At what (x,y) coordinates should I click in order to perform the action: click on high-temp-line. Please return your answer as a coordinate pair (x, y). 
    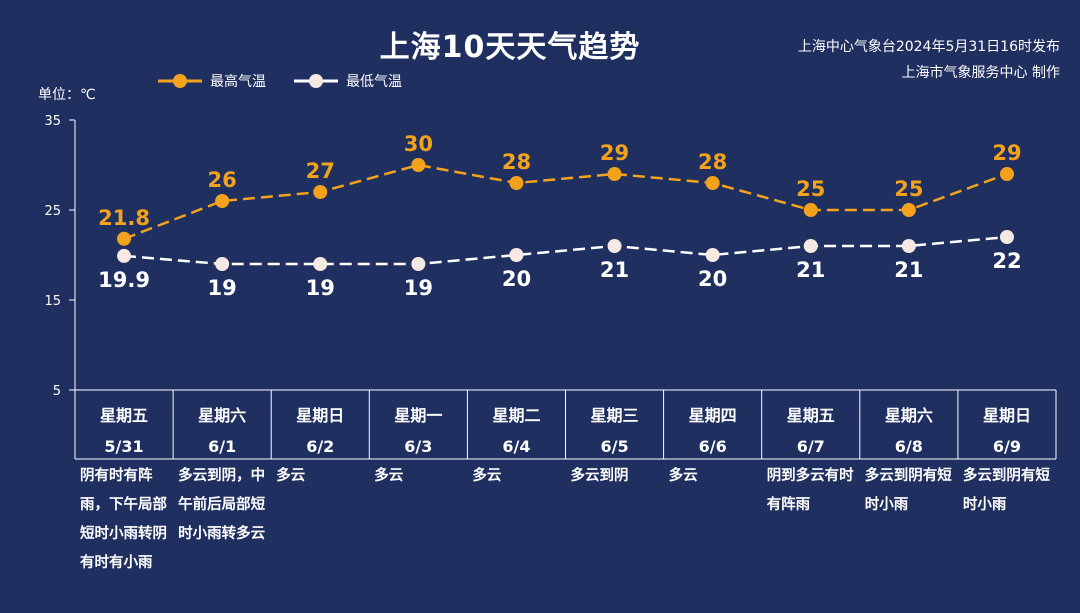
    Looking at the image, I should click on (565, 201).